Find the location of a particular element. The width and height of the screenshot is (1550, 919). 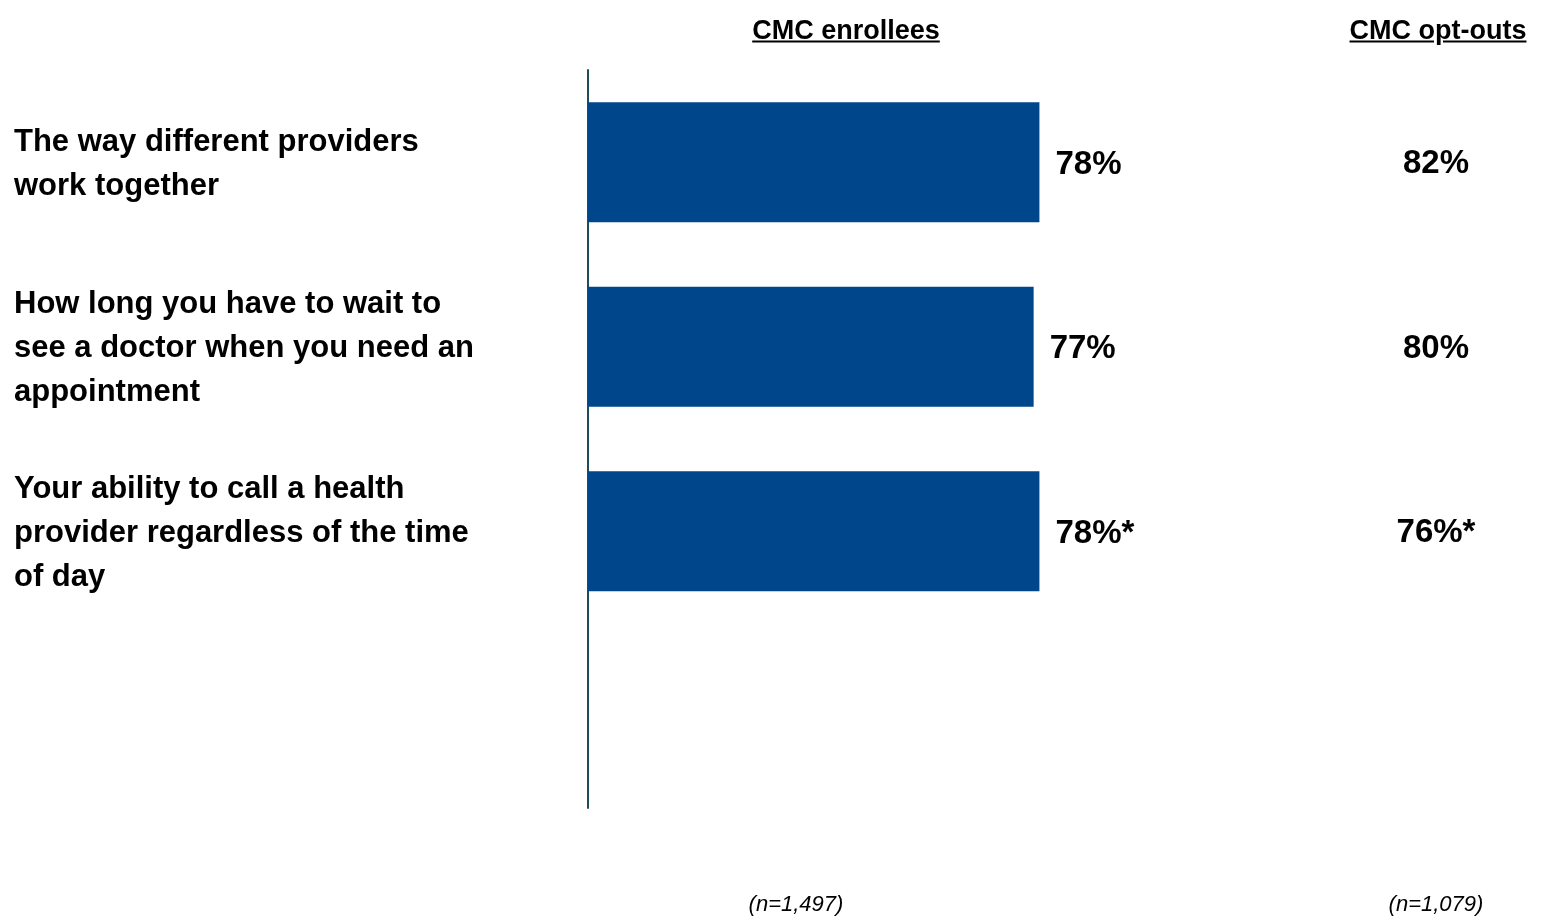

data-label: 77% is located at coordinates (1082, 347).